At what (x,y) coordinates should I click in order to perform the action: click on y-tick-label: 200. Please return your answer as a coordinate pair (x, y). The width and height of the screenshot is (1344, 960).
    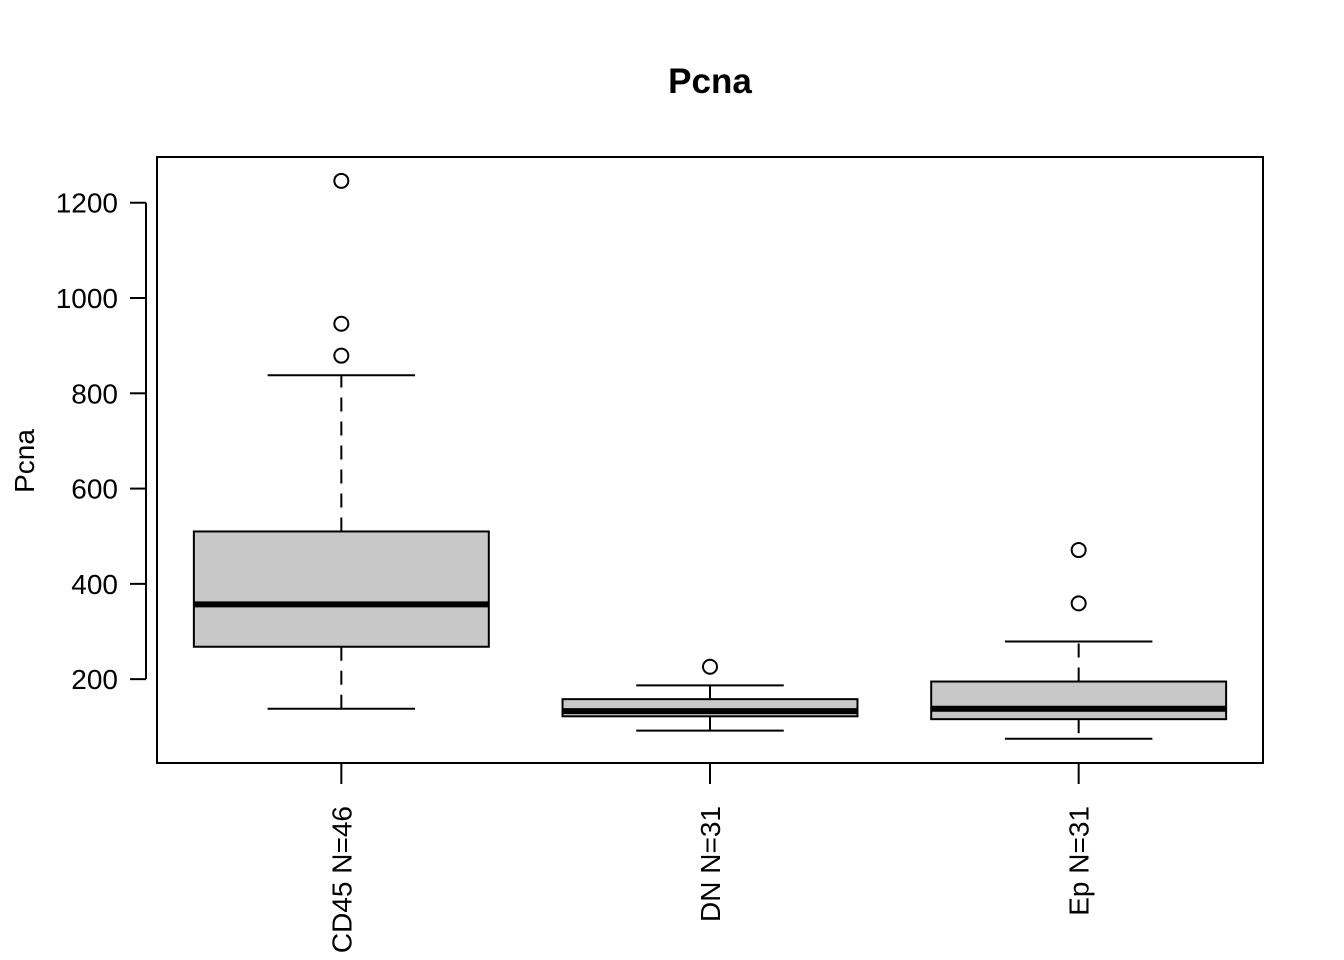
    Looking at the image, I should click on (94, 679).